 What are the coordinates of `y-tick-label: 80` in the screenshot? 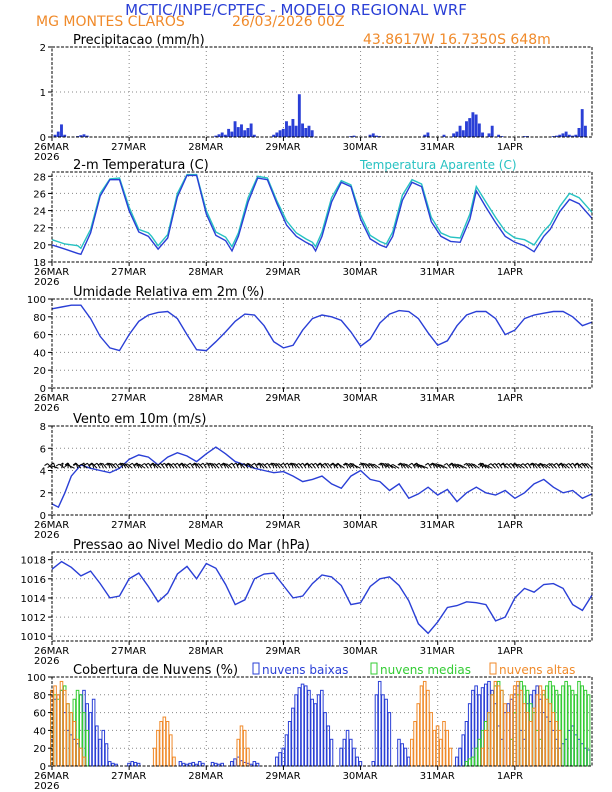 It's located at (39, 318).